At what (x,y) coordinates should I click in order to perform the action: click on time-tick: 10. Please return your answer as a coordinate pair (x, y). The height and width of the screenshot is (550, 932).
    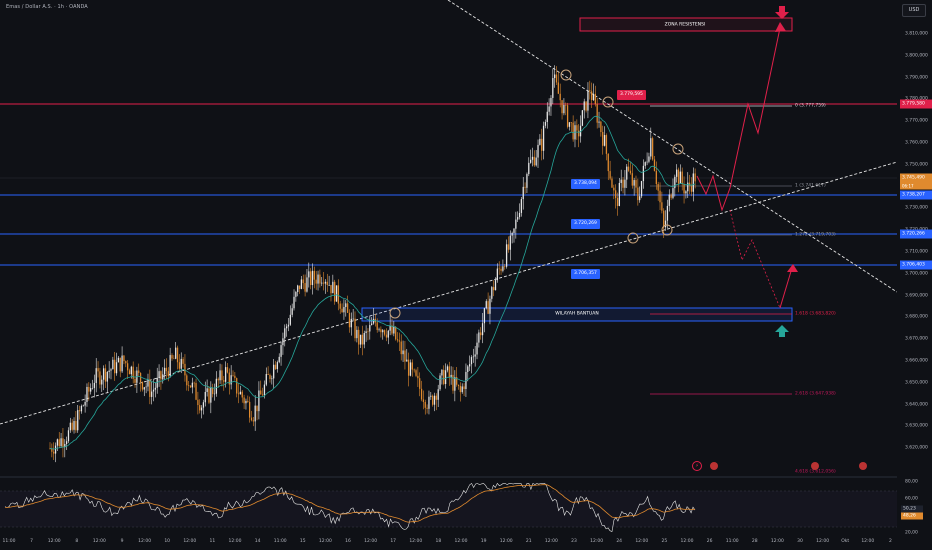
    Looking at the image, I should click on (167, 541).